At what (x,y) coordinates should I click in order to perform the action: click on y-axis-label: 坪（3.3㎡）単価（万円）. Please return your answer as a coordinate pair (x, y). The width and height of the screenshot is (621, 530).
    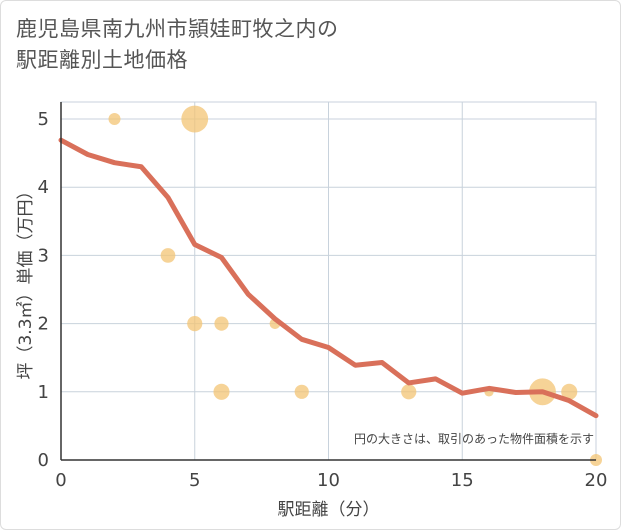
    Looking at the image, I should click on (26, 280).